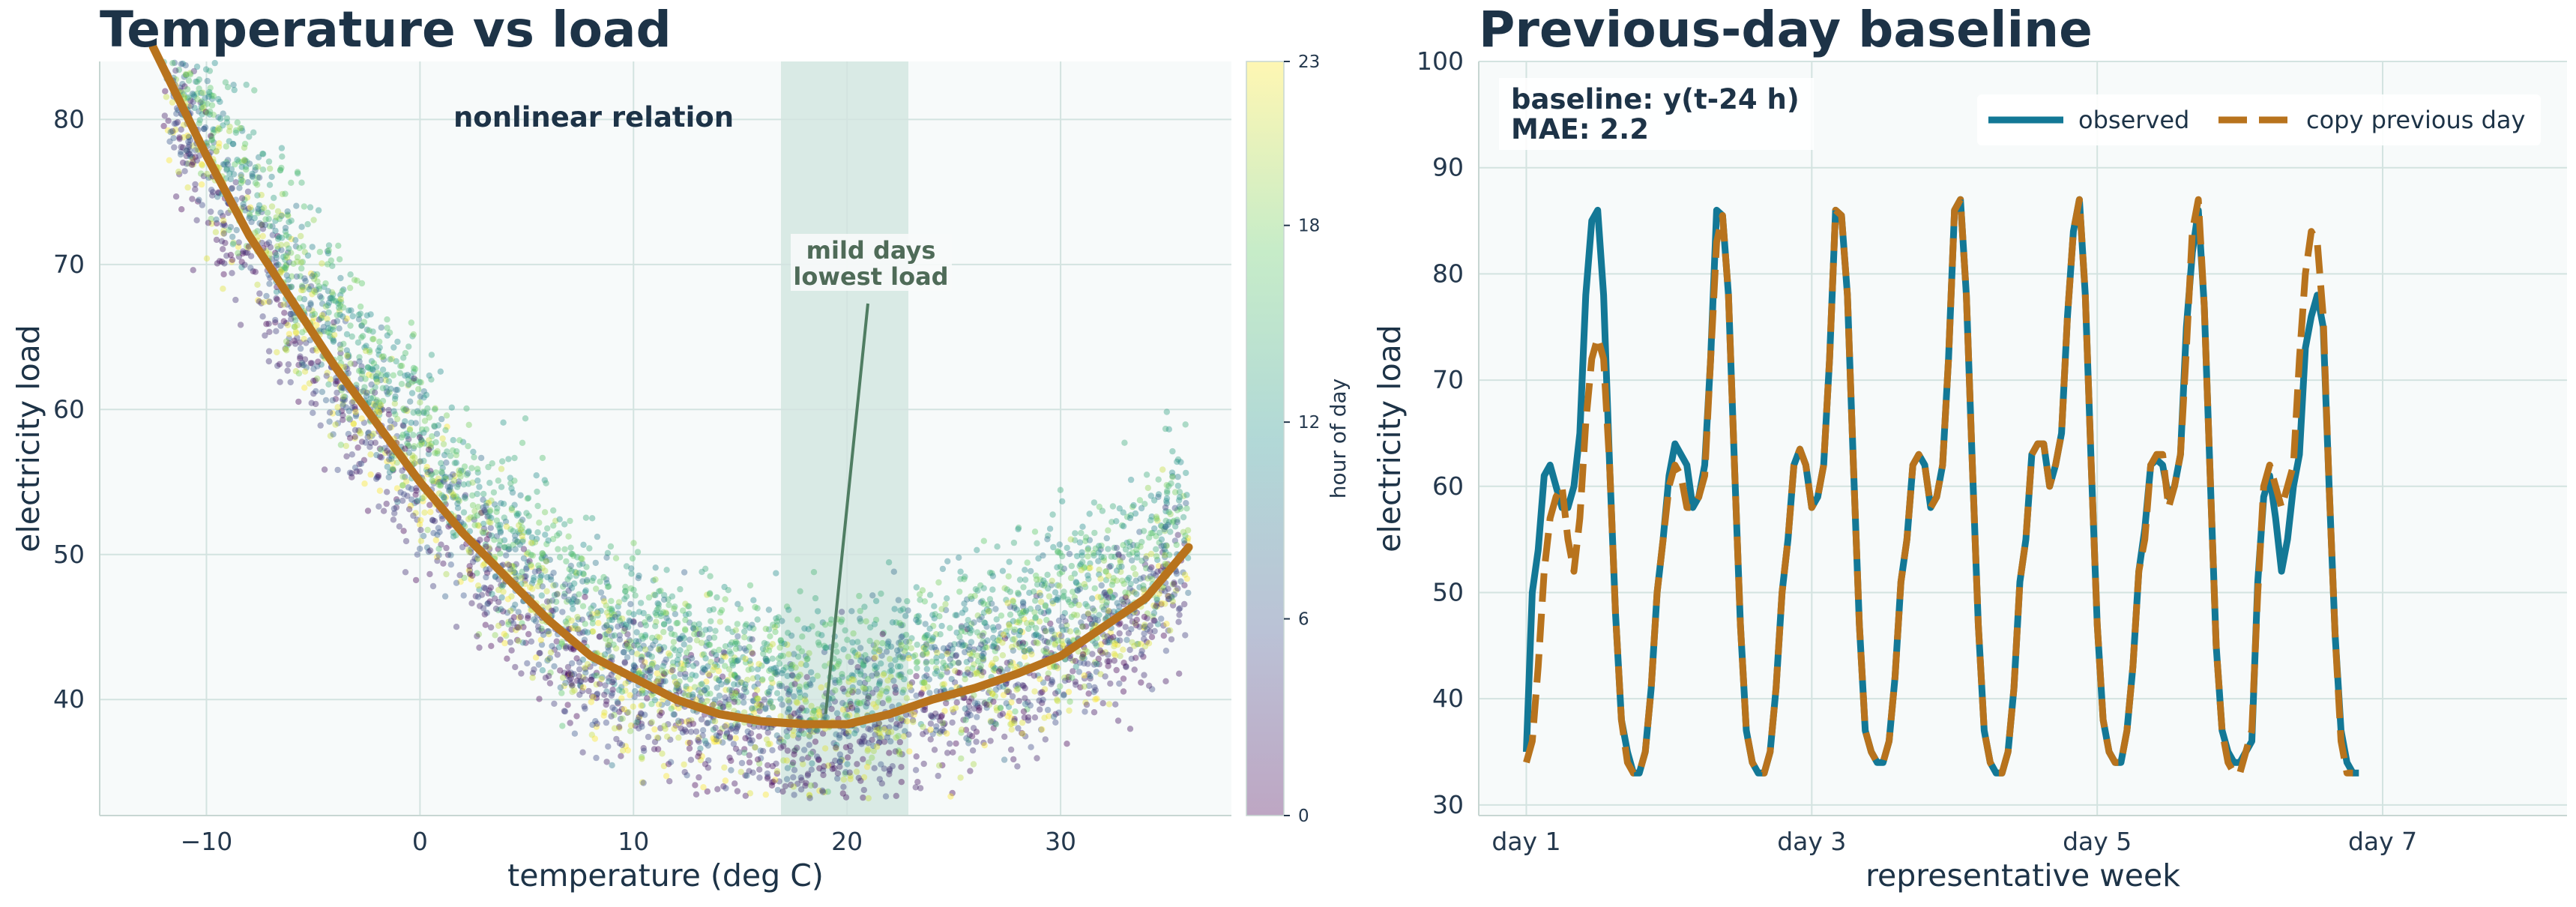 The height and width of the screenshot is (907, 2576). I want to click on right-y-tick-label: 40, so click(1448, 698).